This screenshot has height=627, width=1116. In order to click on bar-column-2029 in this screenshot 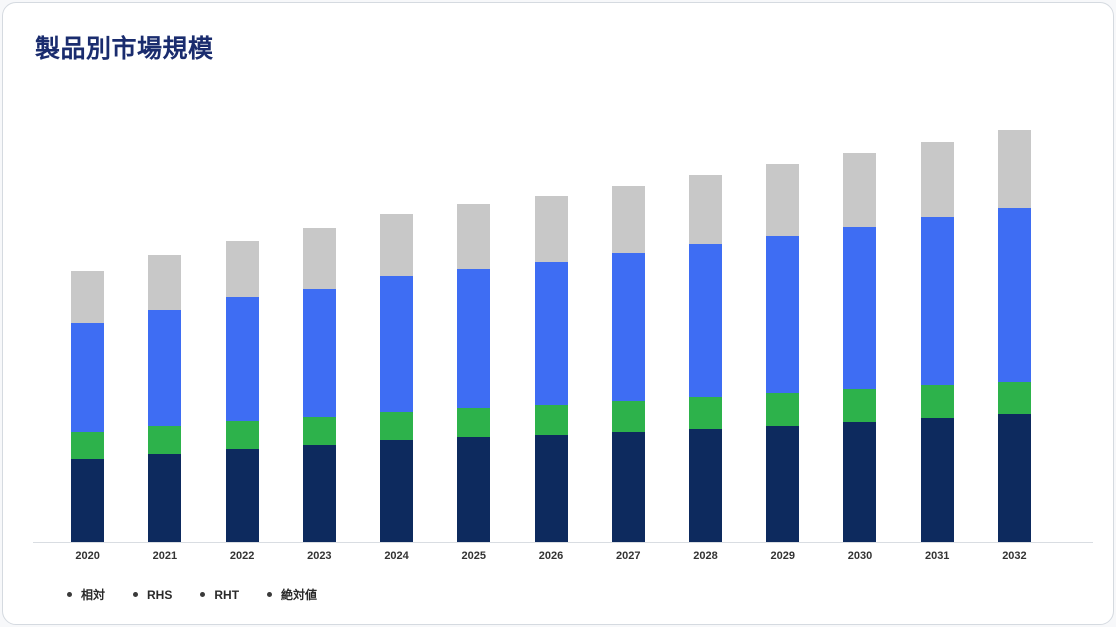, I will do `click(782, 322)`.